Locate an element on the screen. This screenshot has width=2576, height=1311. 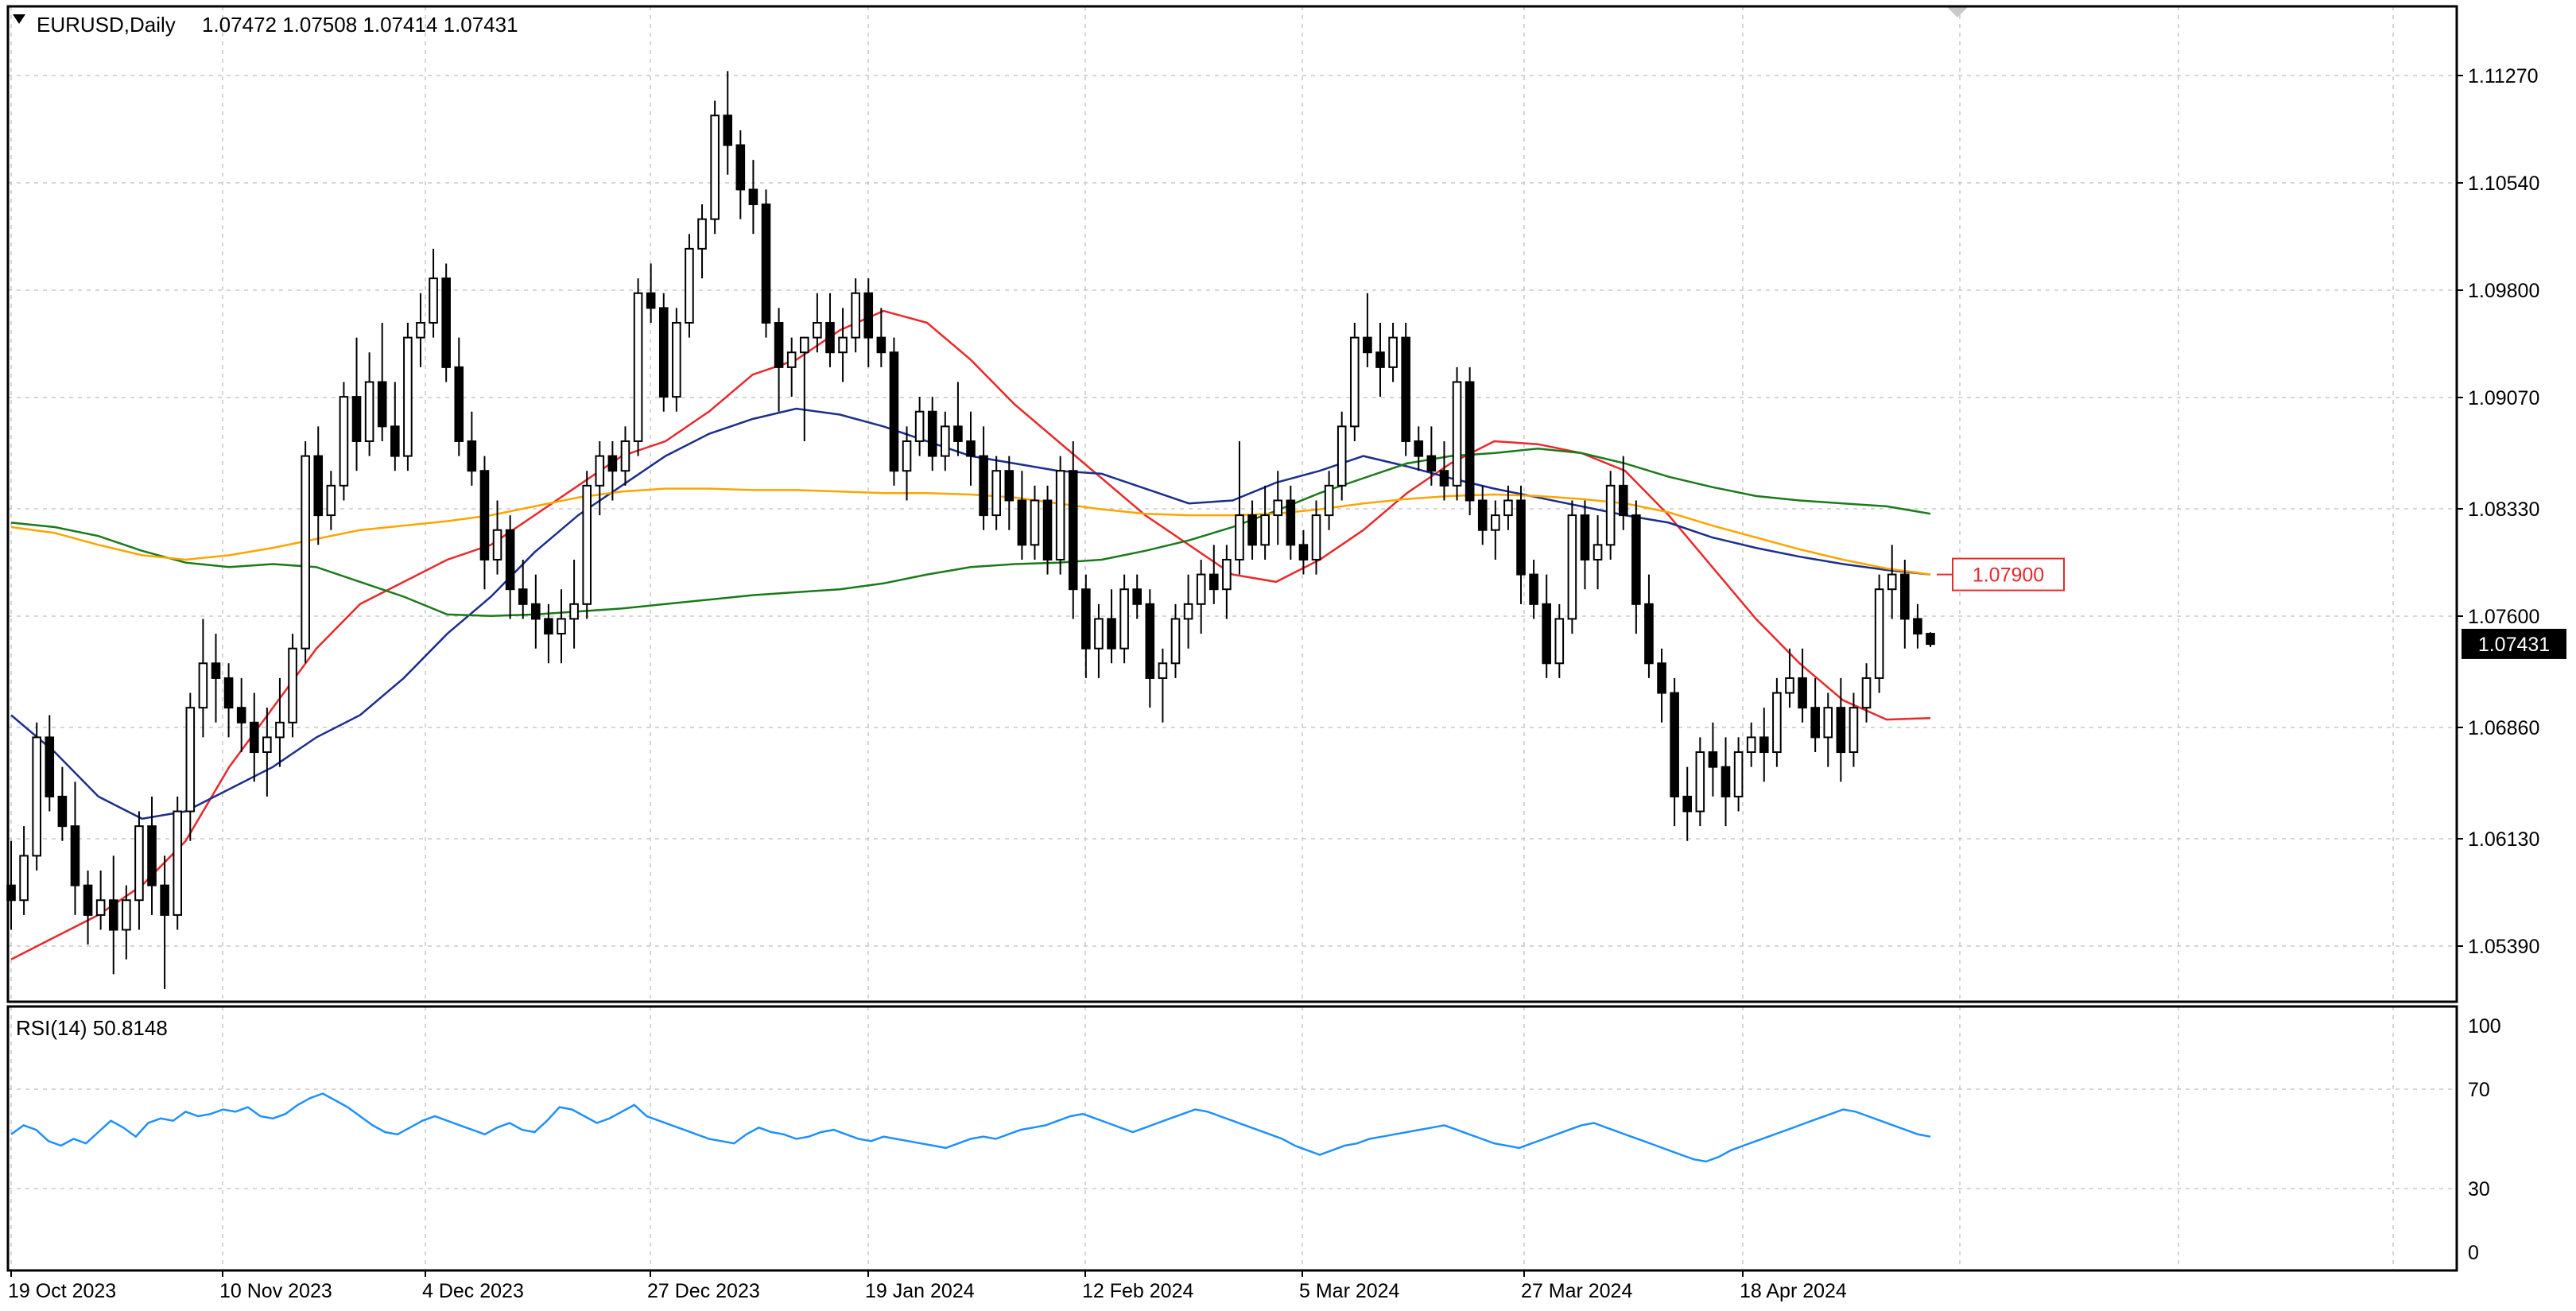
current-price-value: 1.07431 is located at coordinates (2514, 645).